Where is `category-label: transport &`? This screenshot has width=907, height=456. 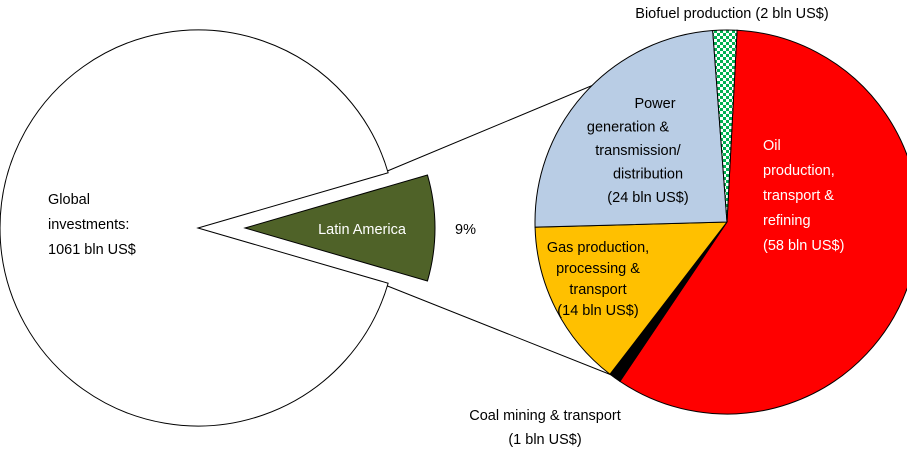
category-label: transport & is located at coordinates (798, 196).